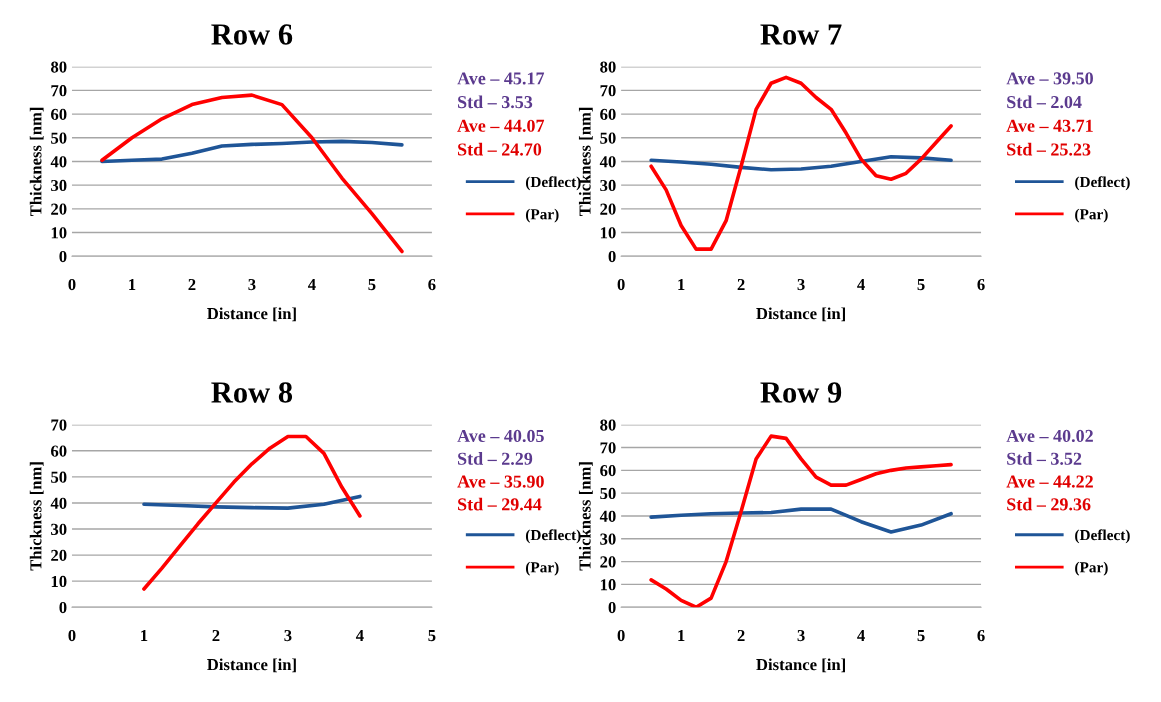 This screenshot has width=1161, height=702. What do you see at coordinates (1049, 125) in the screenshot?
I see `text: Ave – 43.71` at bounding box center [1049, 125].